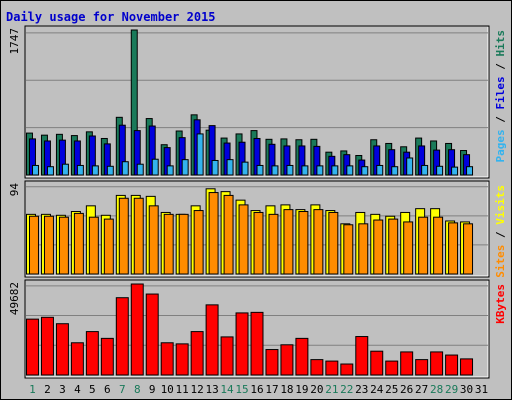  Describe the element at coordinates (47, 389) in the screenshot. I see `day-label-2: 2` at that location.